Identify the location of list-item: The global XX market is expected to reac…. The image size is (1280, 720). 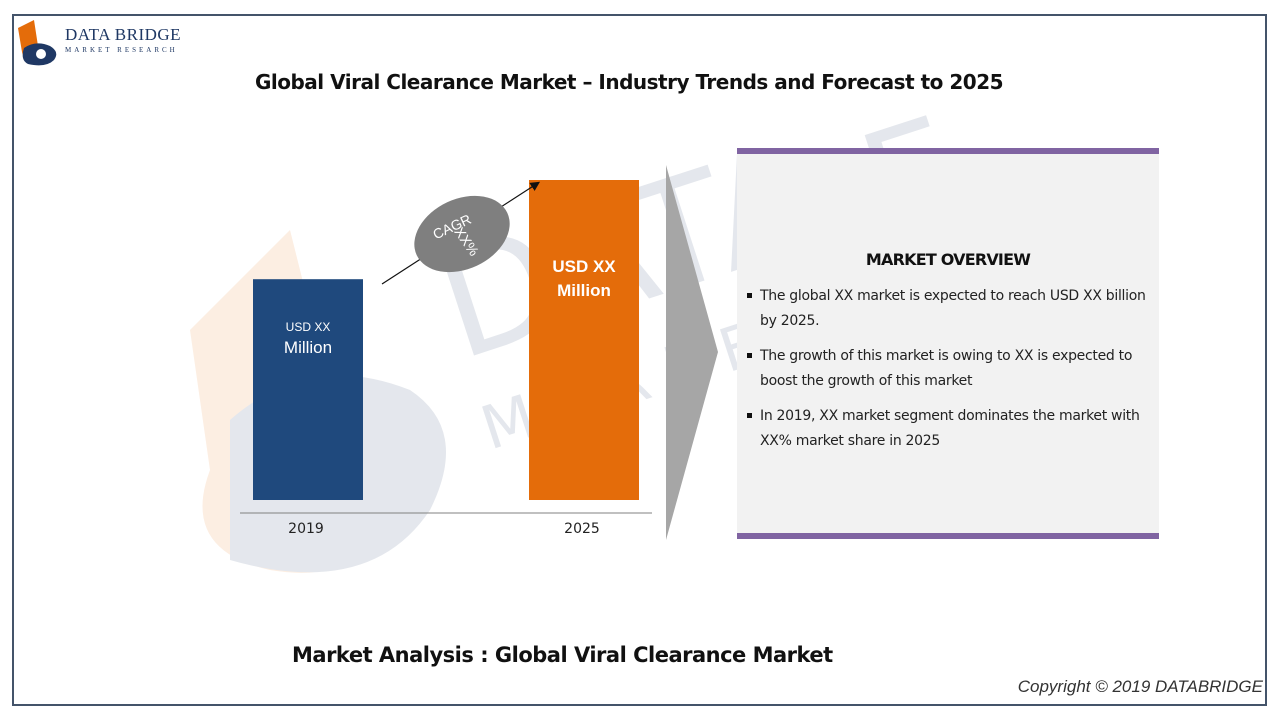
(947, 309).